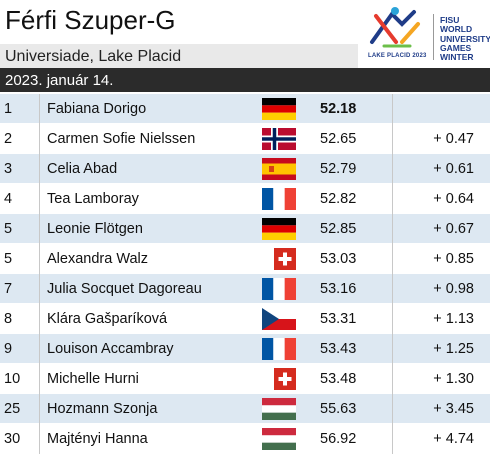 This screenshot has height=454, width=490. What do you see at coordinates (95, 229) in the screenshot?
I see `athlete-name: Leonie Flötgen` at bounding box center [95, 229].